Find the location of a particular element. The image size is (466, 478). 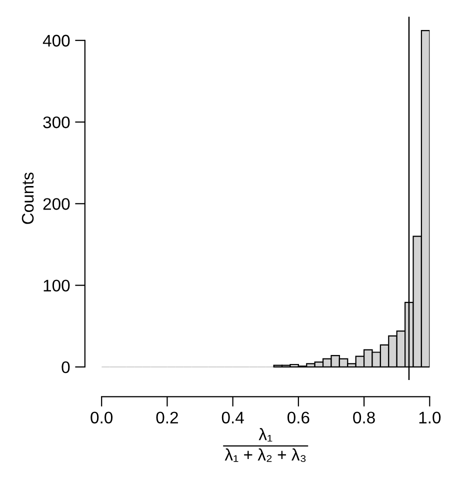

y-axis-title: Counts is located at coordinates (28, 198).